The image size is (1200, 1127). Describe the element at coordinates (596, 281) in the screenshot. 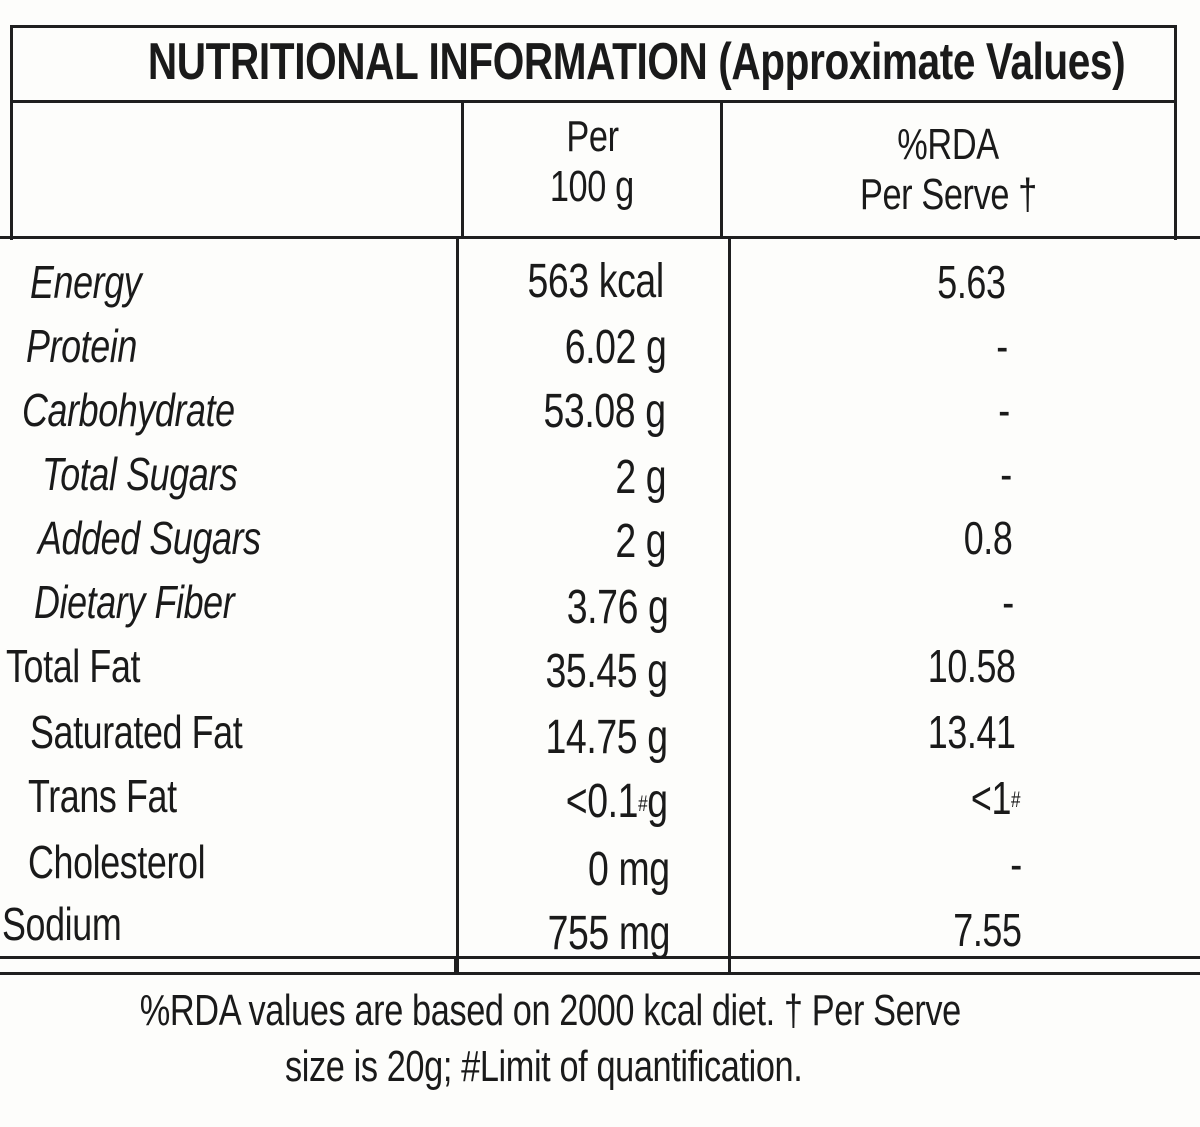

I see `amount-per-100g: 563 kcal` at that location.